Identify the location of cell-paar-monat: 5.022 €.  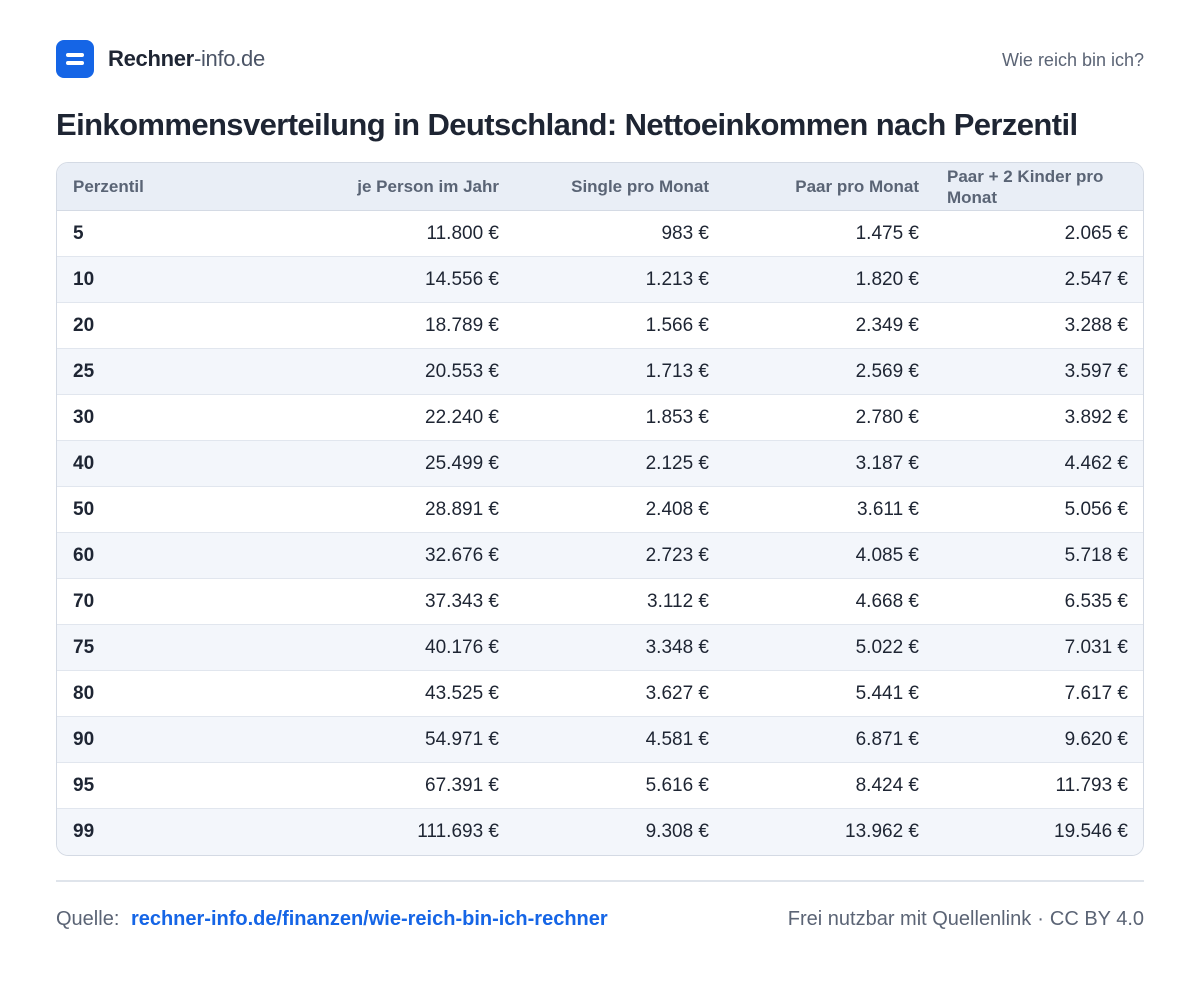
(887, 647).